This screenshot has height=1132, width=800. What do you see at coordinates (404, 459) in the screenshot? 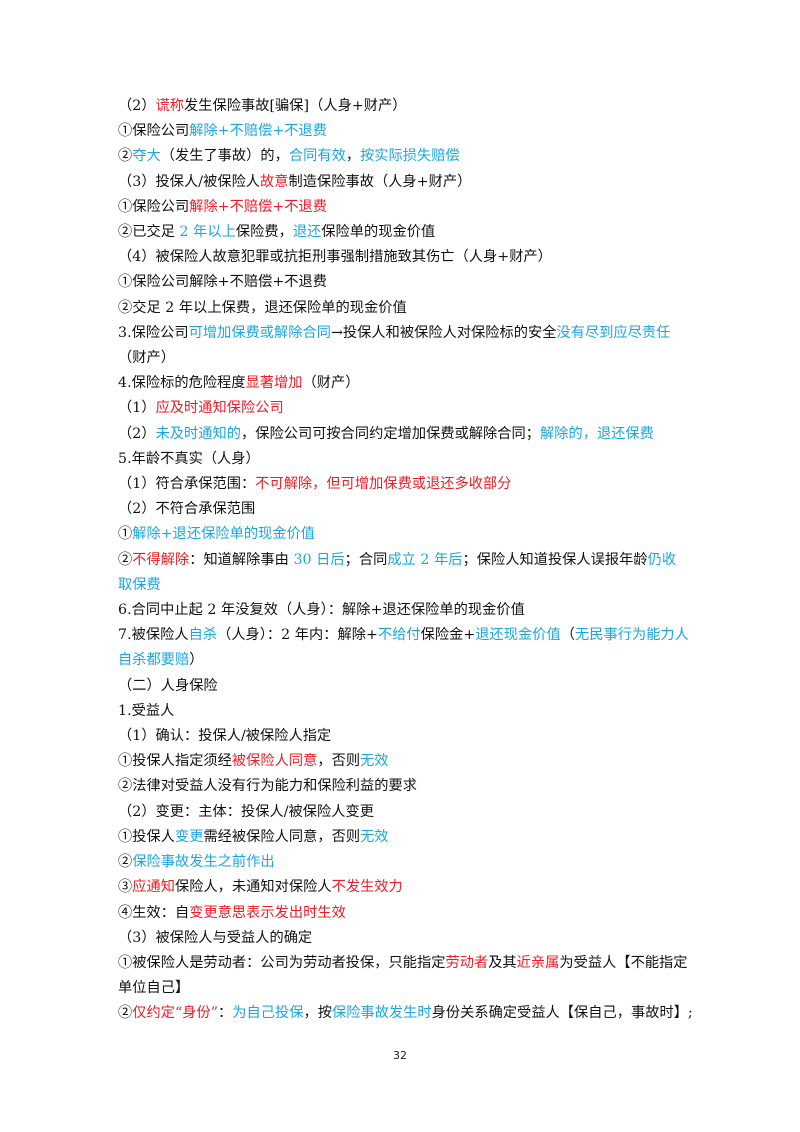
I see `text-line: 5.年龄不真实（人身）` at bounding box center [404, 459].